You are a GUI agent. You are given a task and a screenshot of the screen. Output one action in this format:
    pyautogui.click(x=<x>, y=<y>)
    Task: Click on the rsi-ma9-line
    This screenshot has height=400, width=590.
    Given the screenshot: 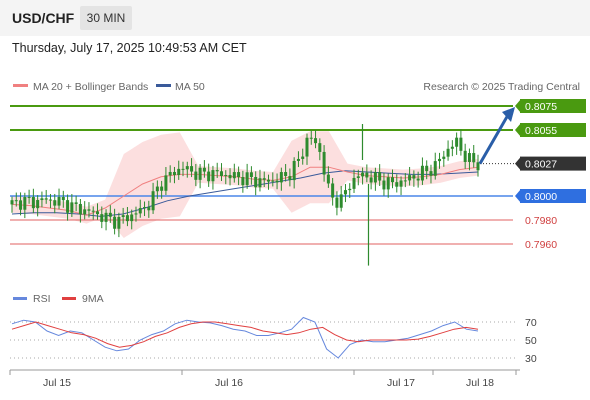 What is the action you would take?
    pyautogui.click(x=245, y=334)
    